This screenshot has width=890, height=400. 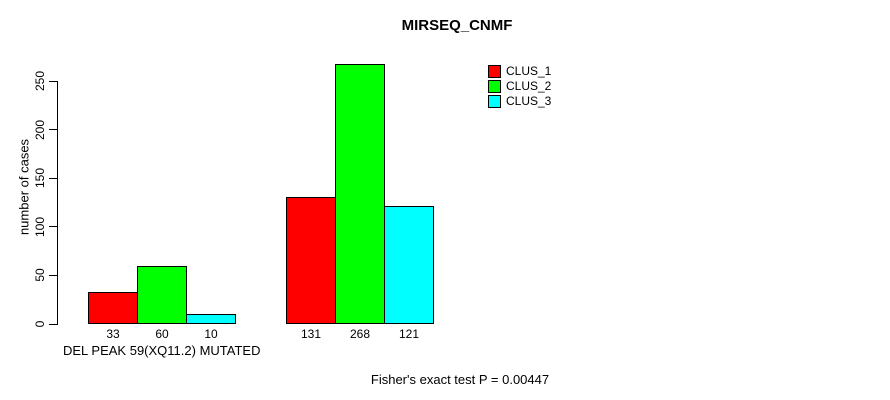 I want to click on legend-row-clus_2: CLUS_2, so click(x=519, y=86).